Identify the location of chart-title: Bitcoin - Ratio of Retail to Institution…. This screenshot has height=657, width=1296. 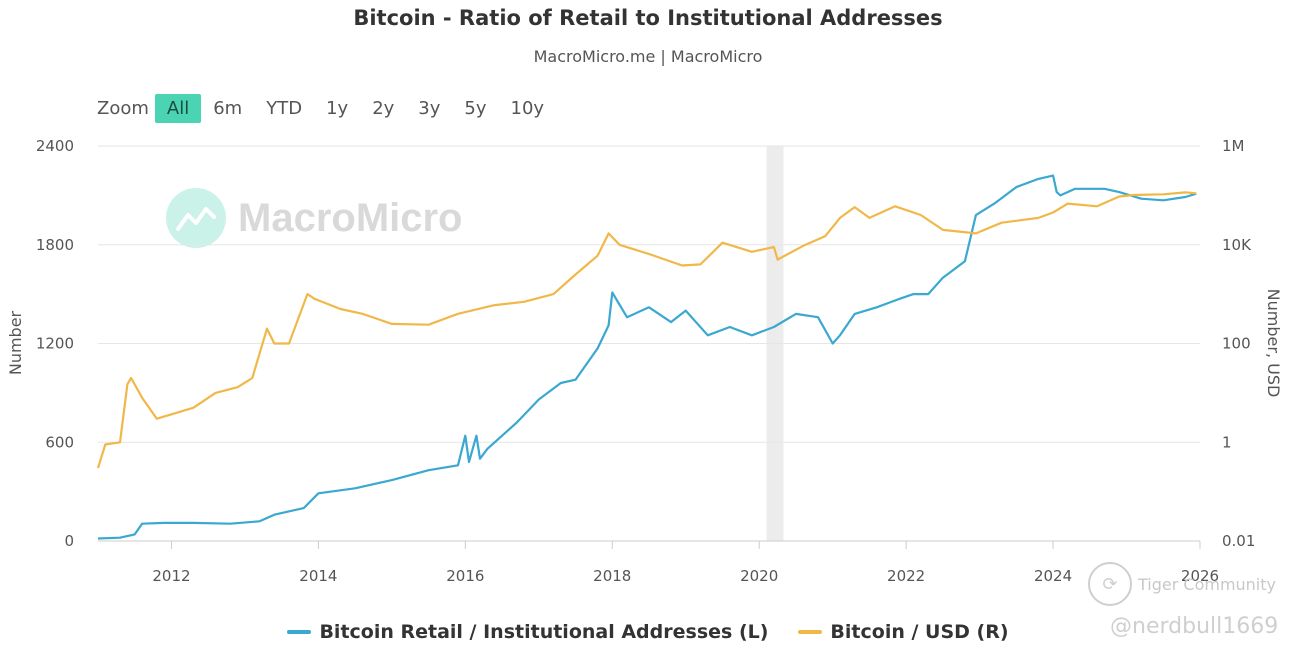
(648, 18).